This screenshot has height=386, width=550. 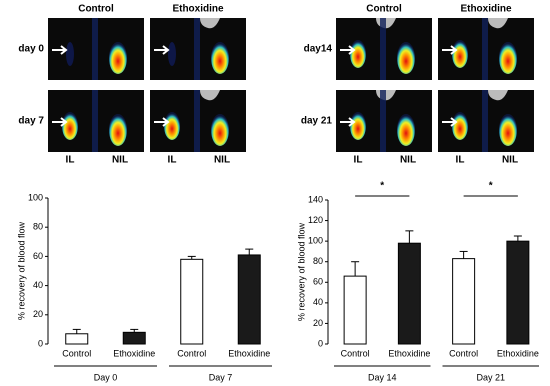 What do you see at coordinates (490, 377) in the screenshot?
I see `group-label: Day 21` at bounding box center [490, 377].